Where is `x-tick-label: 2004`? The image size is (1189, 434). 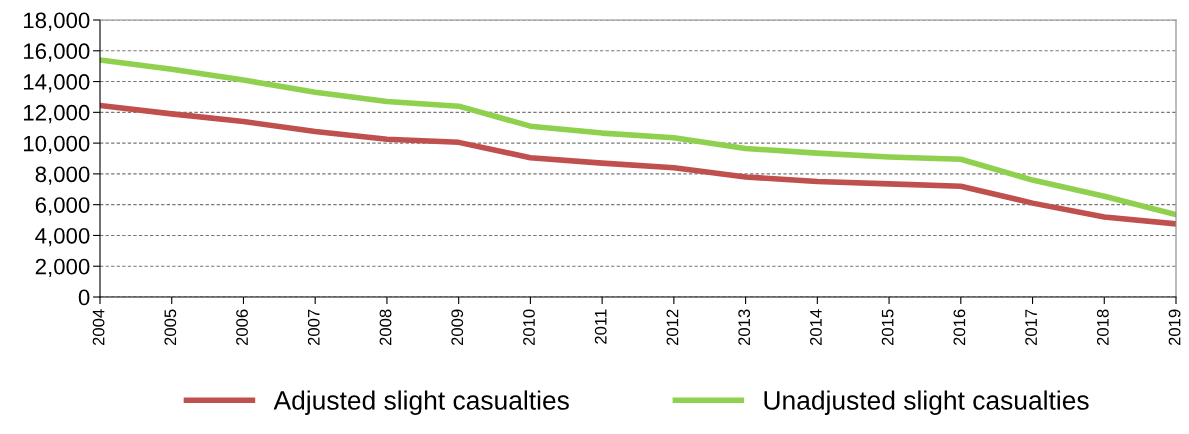
x-tick-label: 2004 is located at coordinates (98, 327).